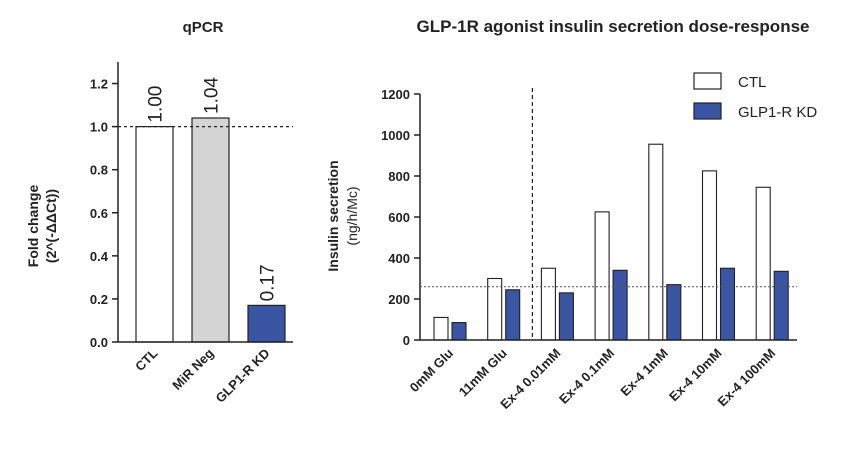 This screenshot has height=450, width=865. Describe the element at coordinates (695, 375) in the screenshot. I see `dose-category-label: Ex-4 10mM` at that location.